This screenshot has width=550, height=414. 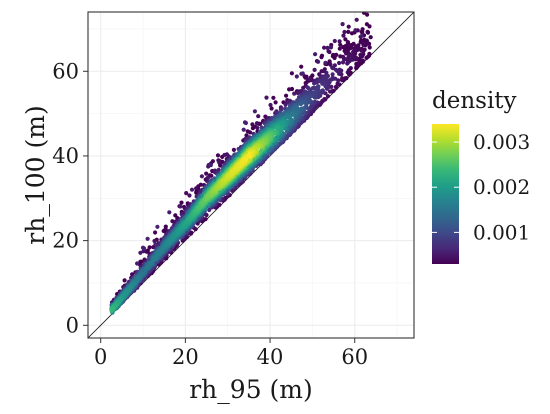 I want to click on x-tick-label-3: 60, so click(x=354, y=357).